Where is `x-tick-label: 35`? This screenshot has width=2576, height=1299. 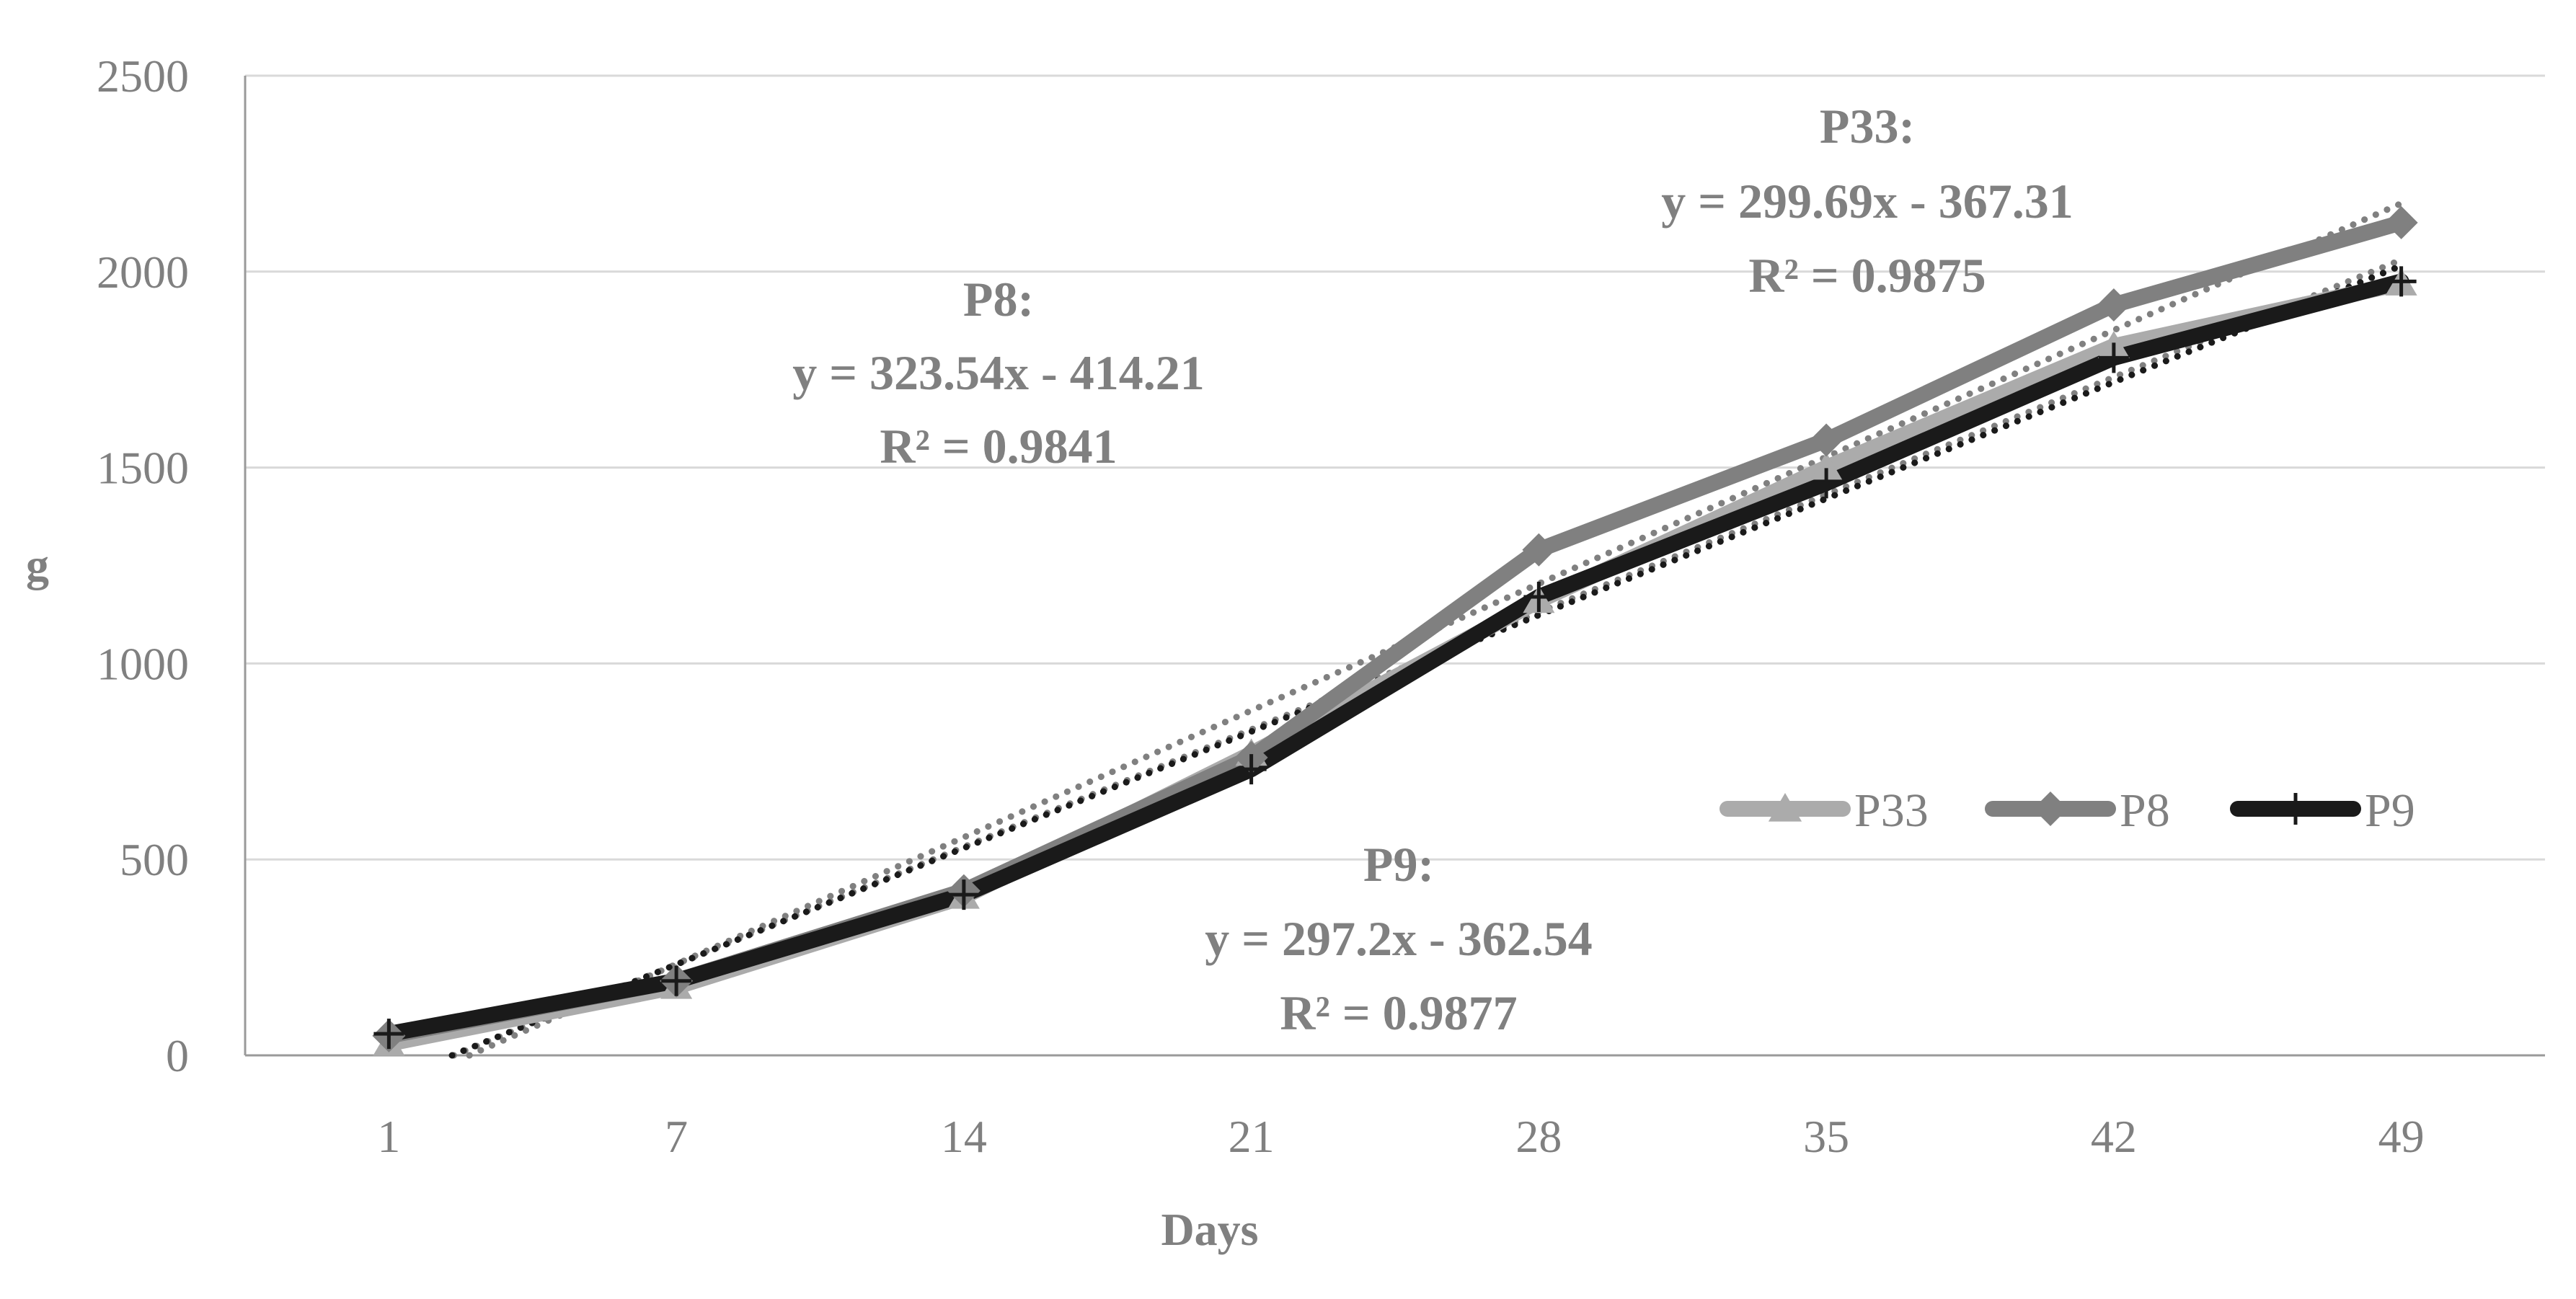 x-tick-label: 35 is located at coordinates (1826, 1136).